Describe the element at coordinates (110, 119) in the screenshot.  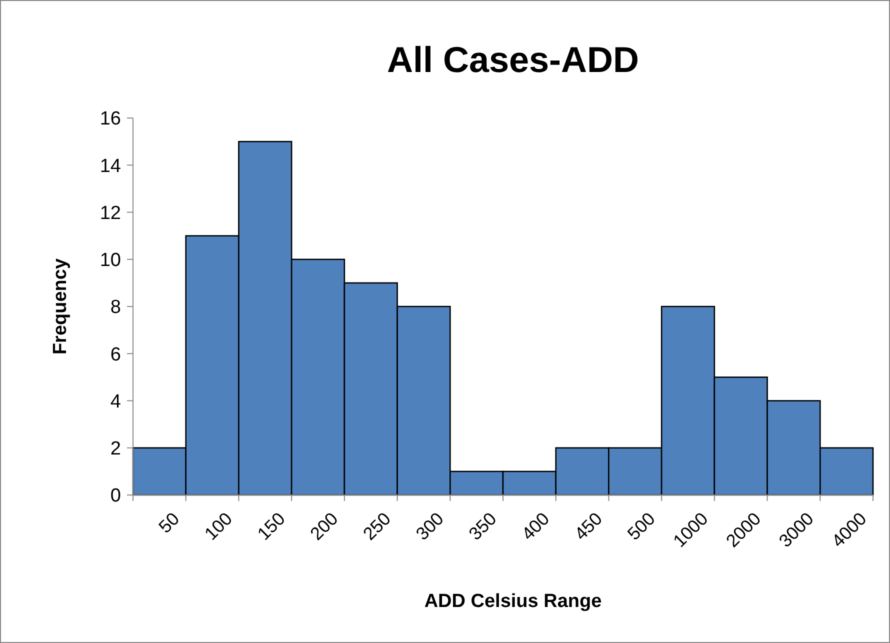
I see `y-tick-label: 16` at that location.